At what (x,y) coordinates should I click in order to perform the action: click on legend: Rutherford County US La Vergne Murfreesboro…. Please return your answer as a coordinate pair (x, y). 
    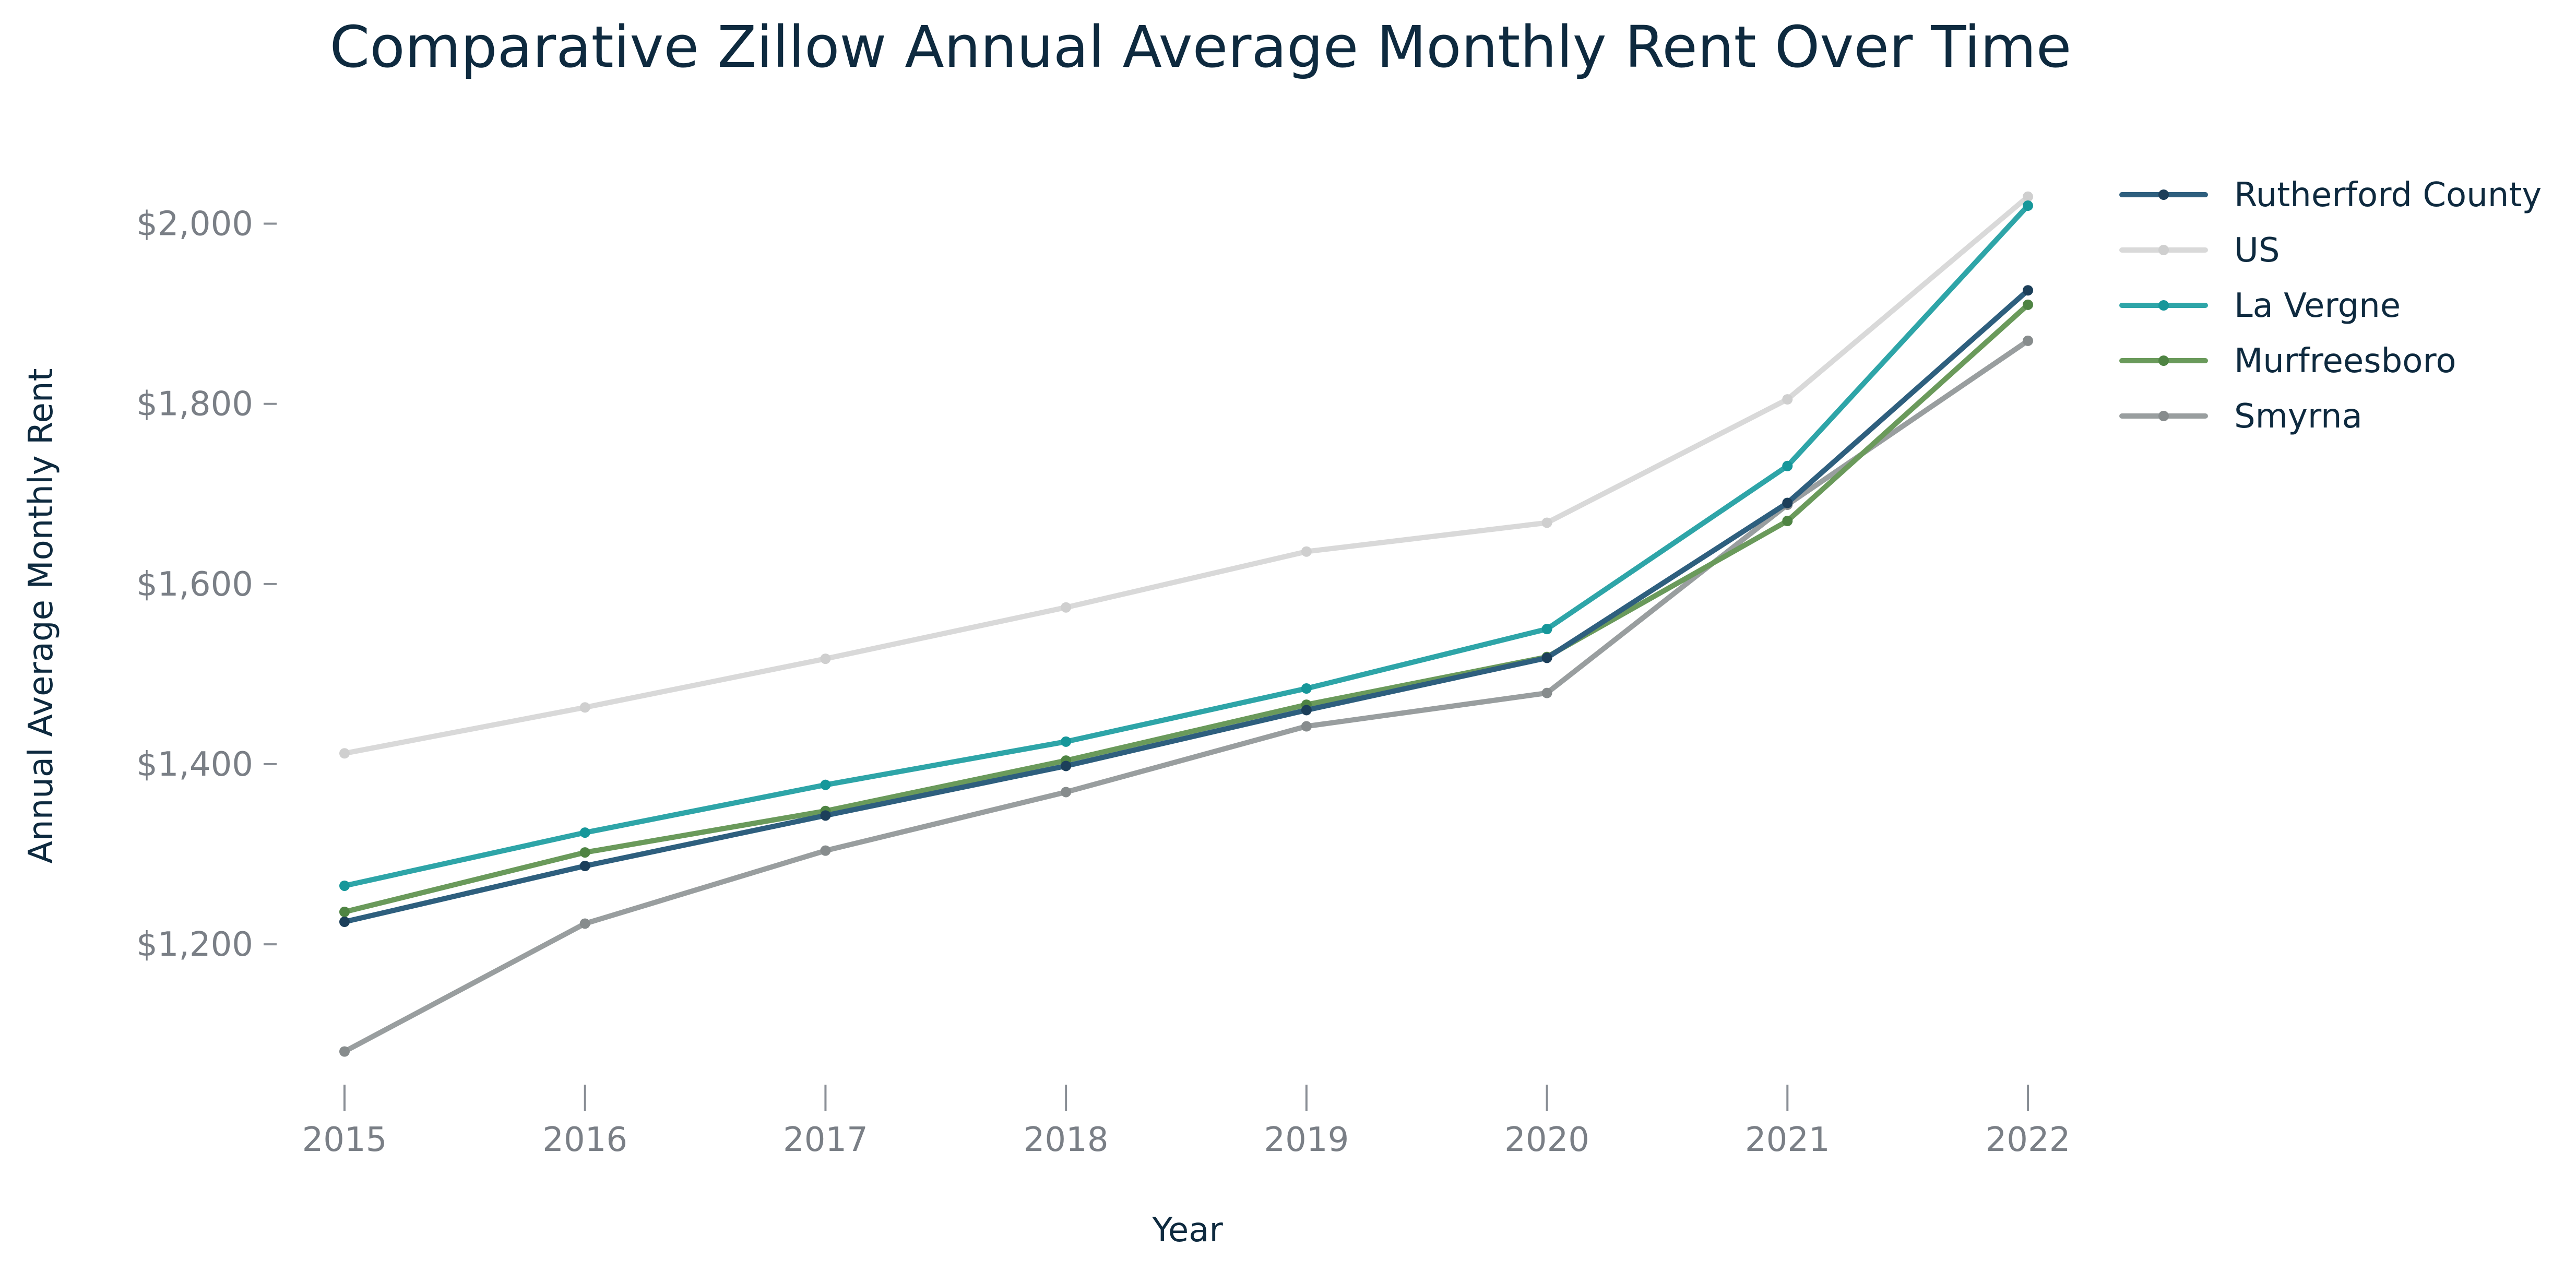
    Looking at the image, I should click on (2330, 306).